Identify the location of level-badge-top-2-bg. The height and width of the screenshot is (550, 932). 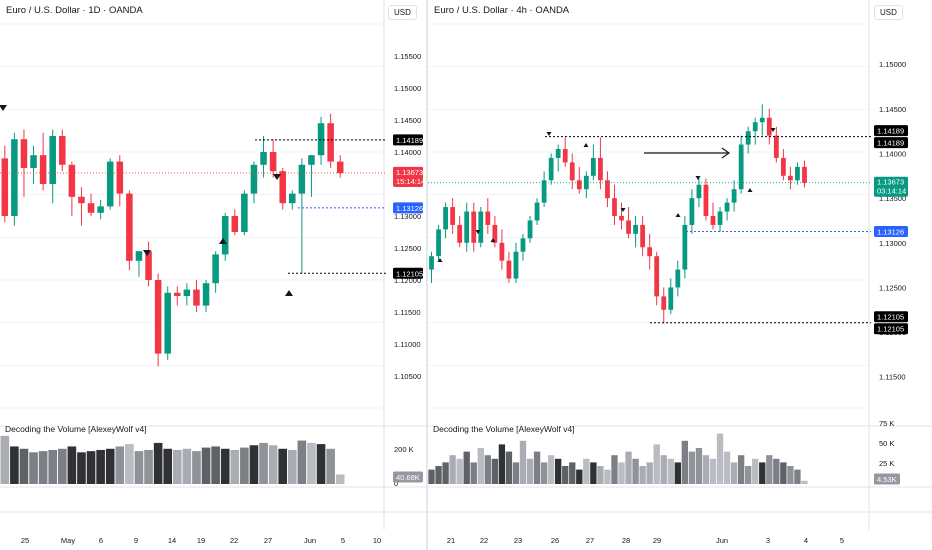
(891, 143).